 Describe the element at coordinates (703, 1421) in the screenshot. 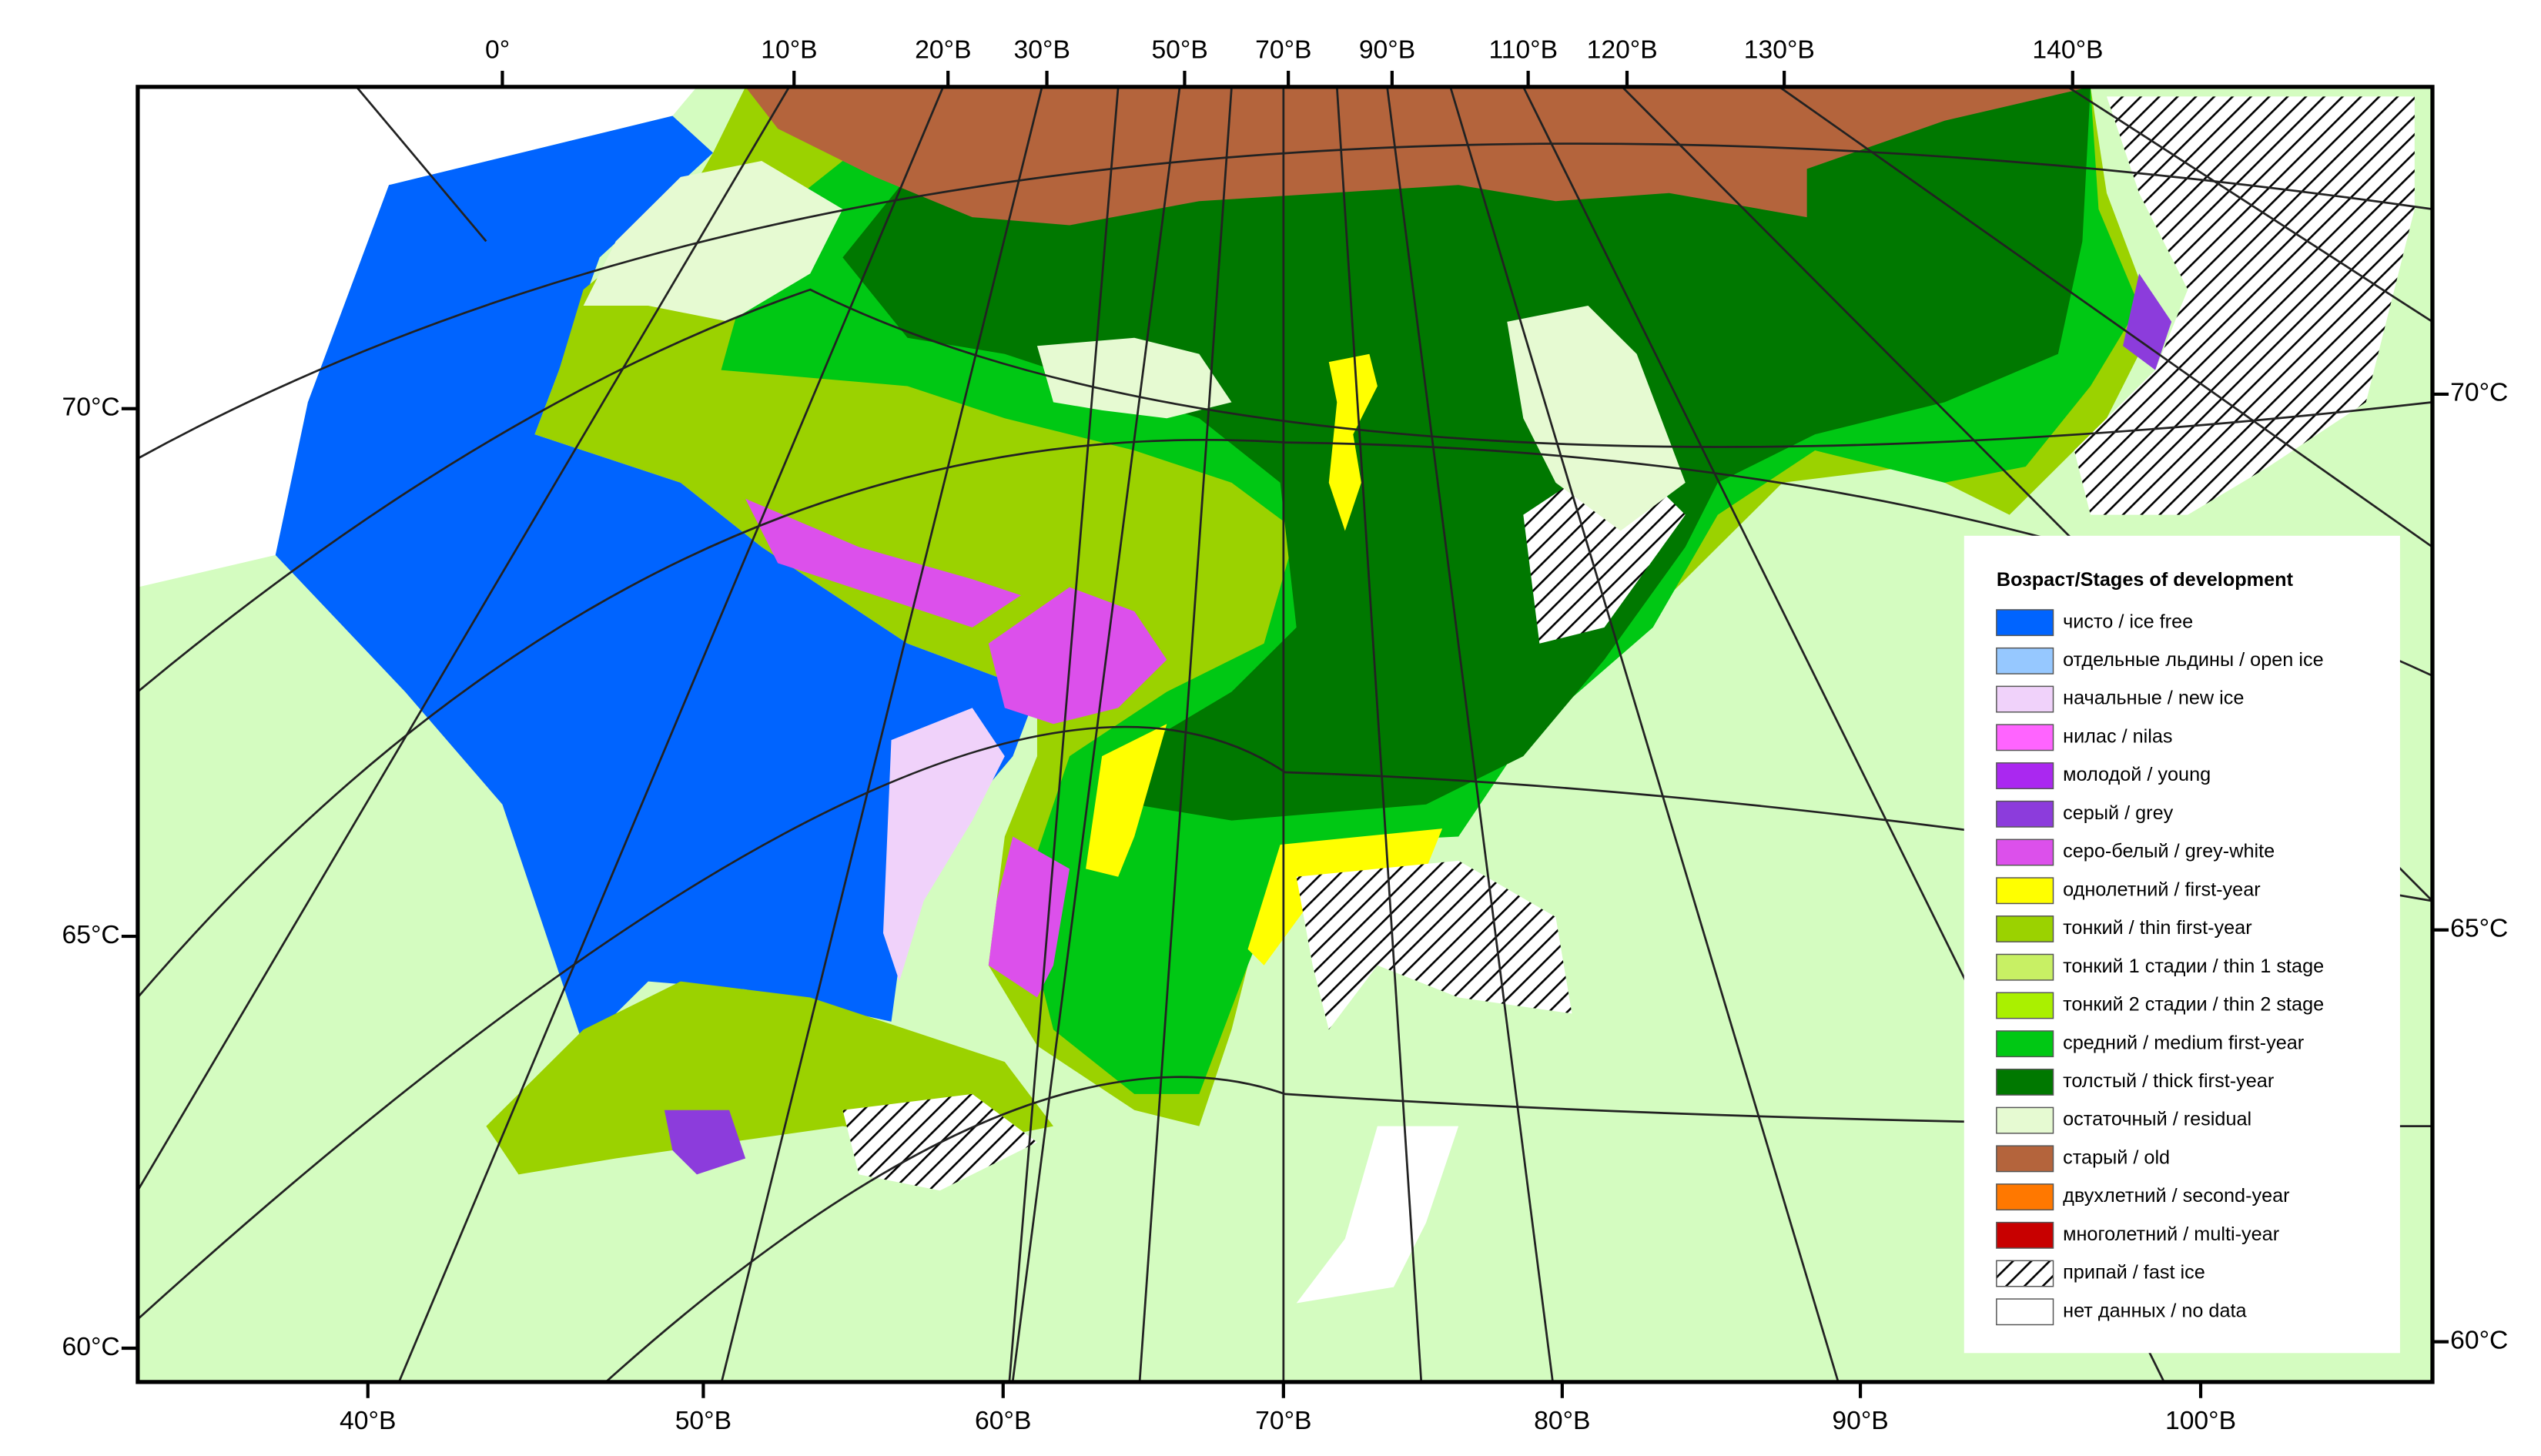

I see `bottom-longitude-label: 50°В` at that location.